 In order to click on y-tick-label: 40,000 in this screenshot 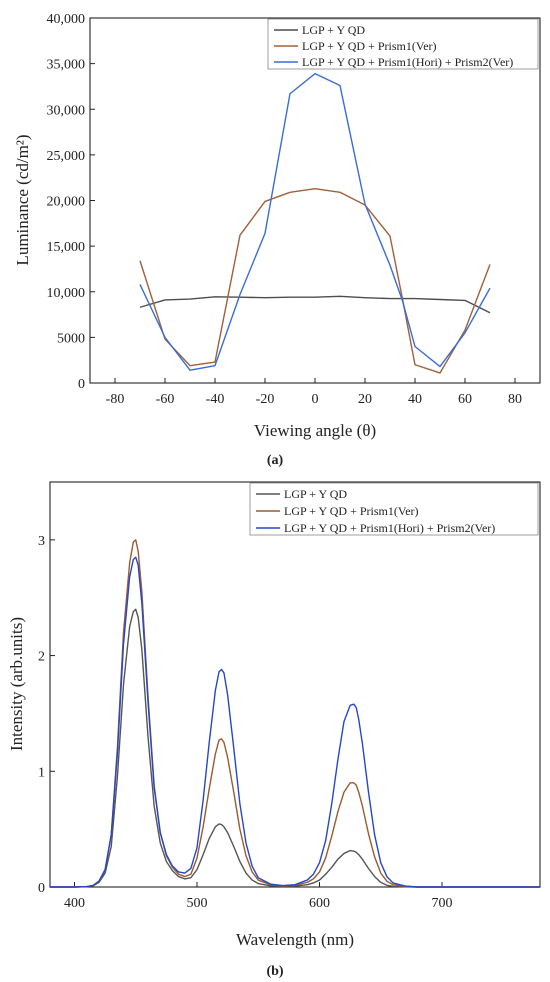, I will do `click(66, 19)`.